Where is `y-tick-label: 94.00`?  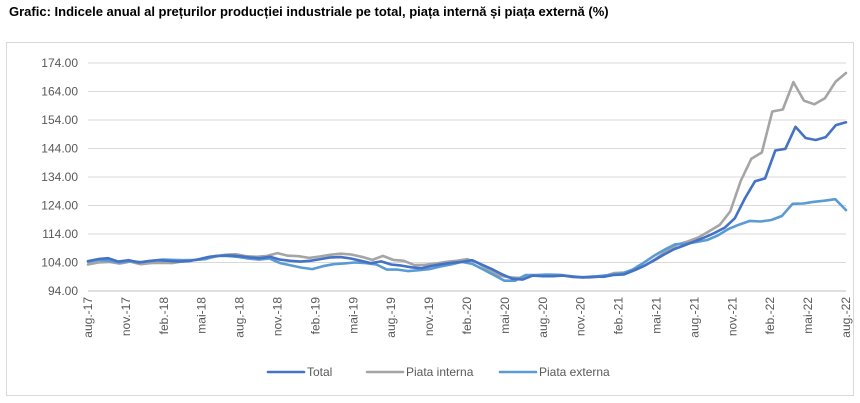 y-tick-label: 94.00 is located at coordinates (63, 291).